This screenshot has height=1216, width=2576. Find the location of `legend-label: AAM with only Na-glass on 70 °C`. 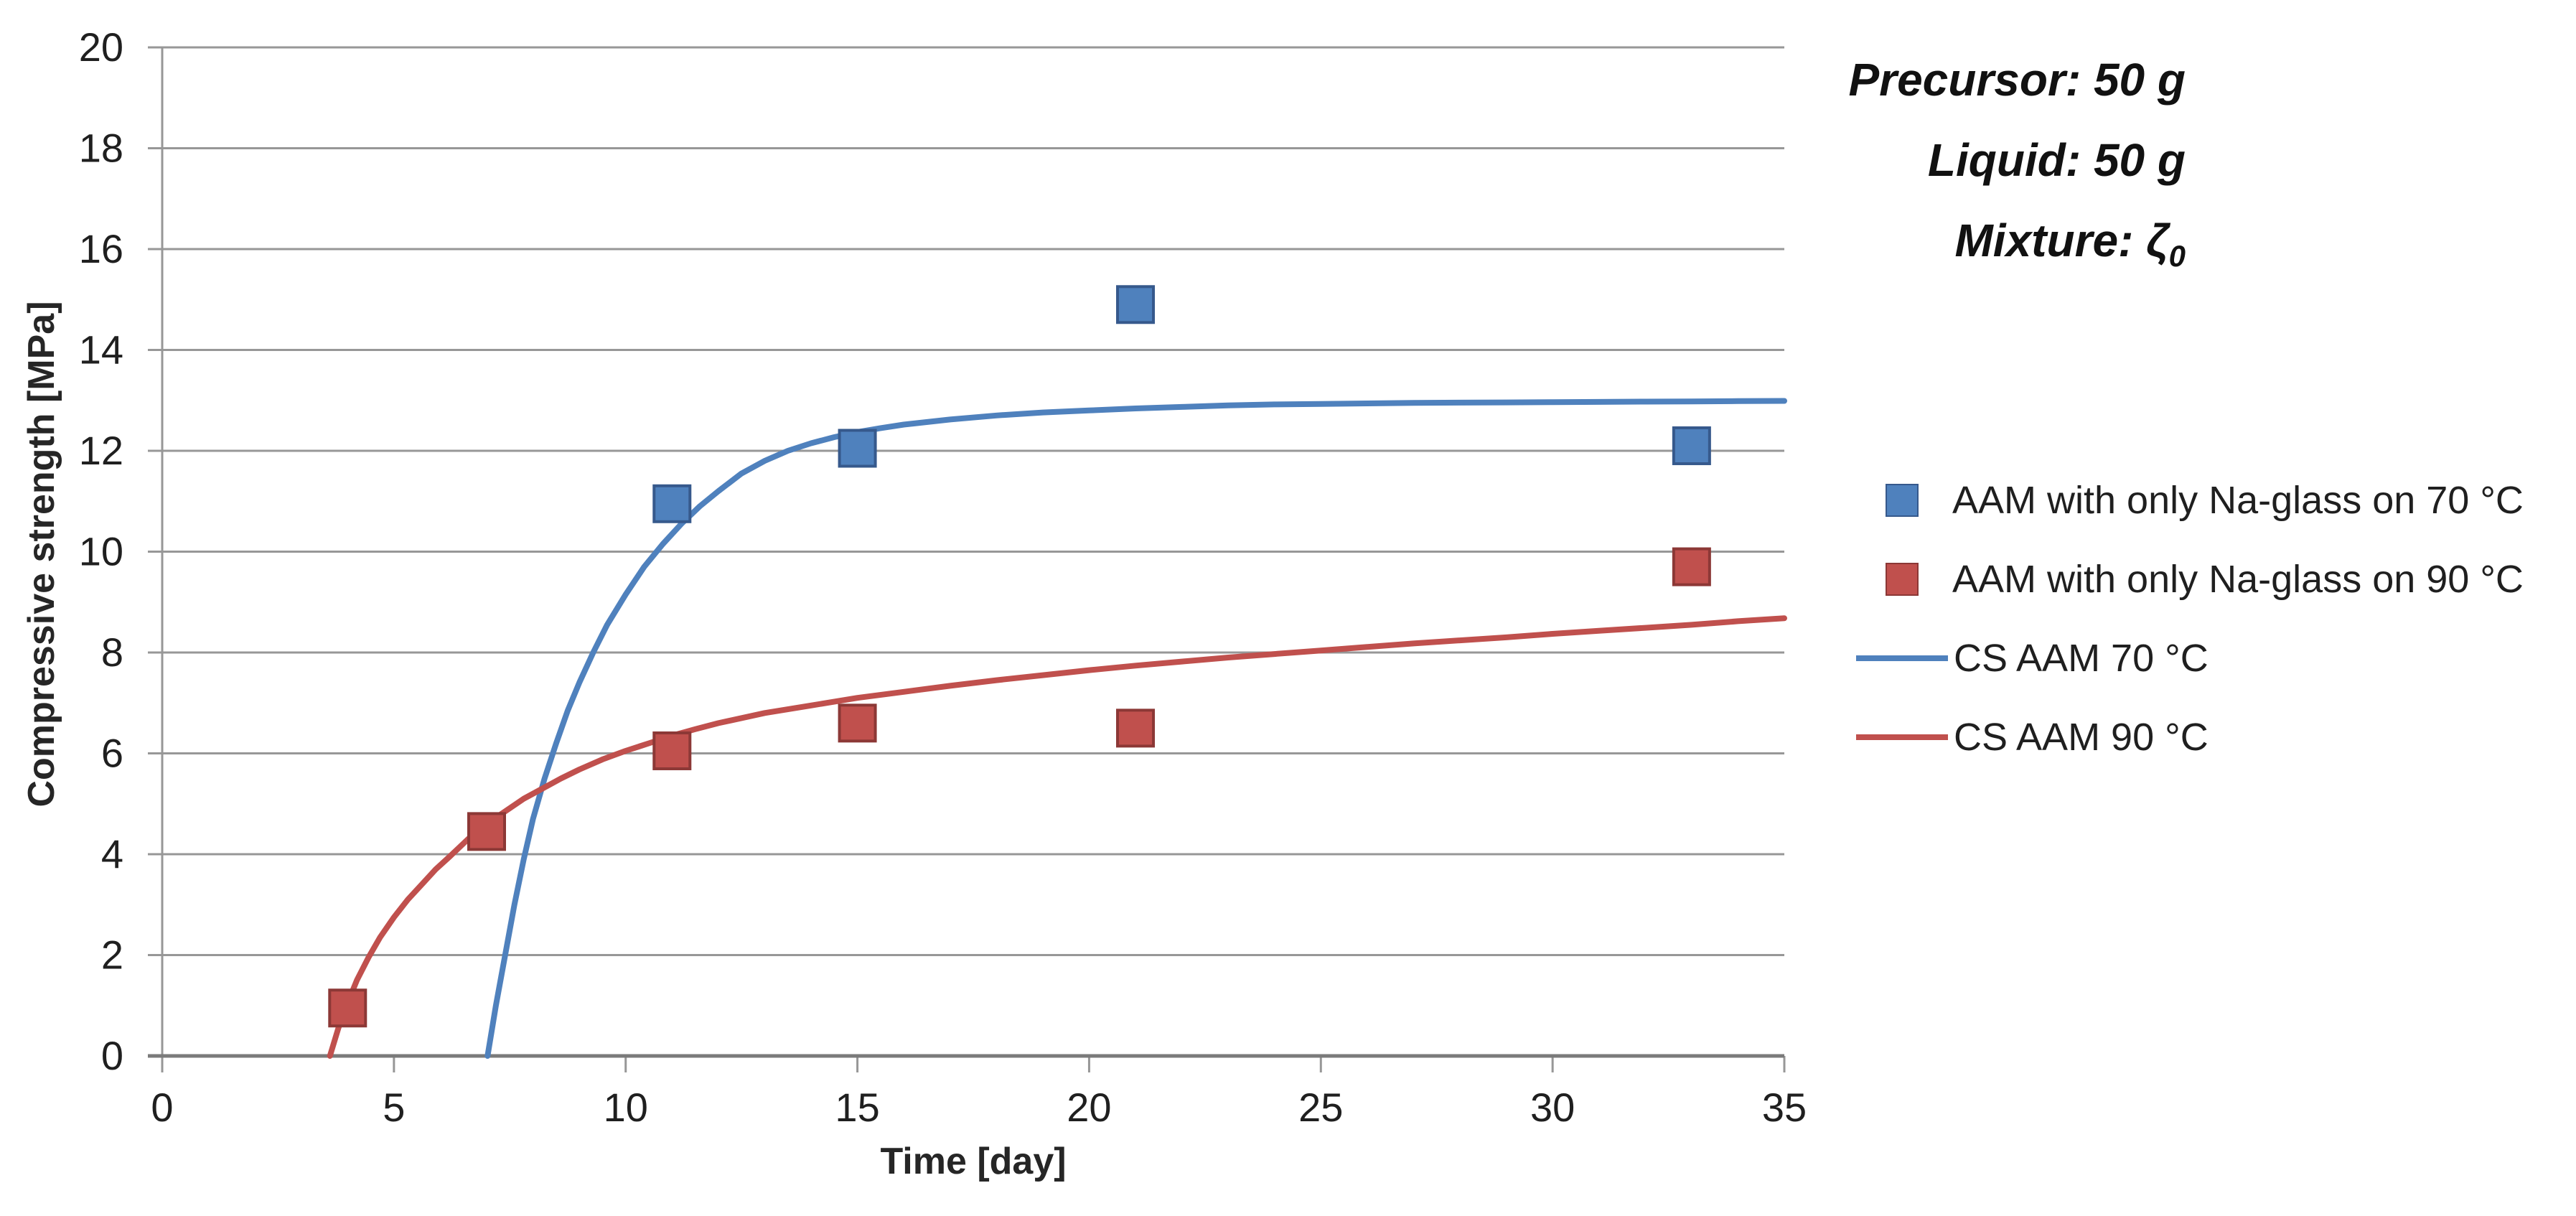

legend-label: AAM with only Na-glass on 70 °C is located at coordinates (2238, 500).